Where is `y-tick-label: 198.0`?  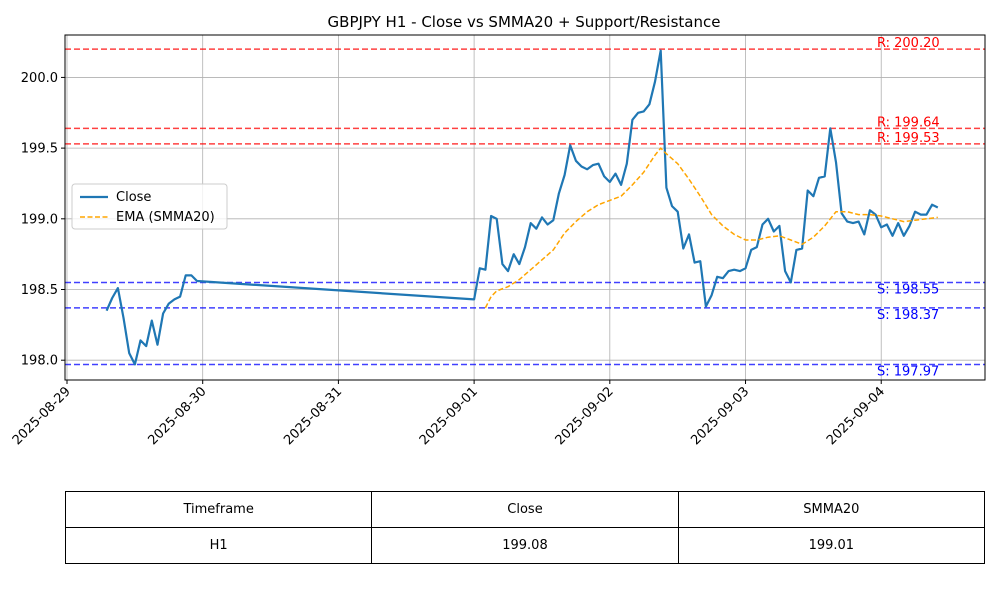 y-tick-label: 198.0 is located at coordinates (39, 361).